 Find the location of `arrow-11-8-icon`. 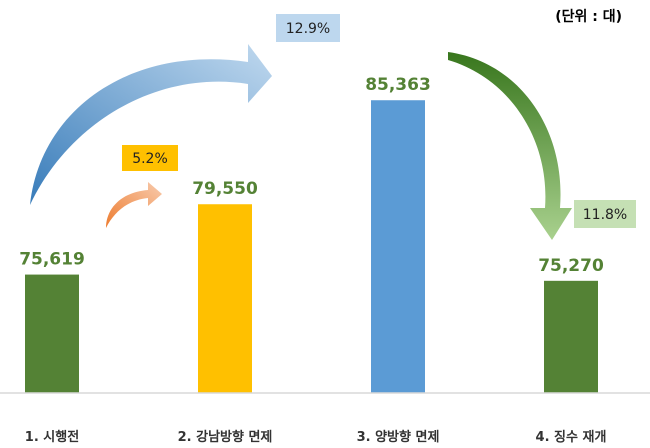

arrow-11-8-icon is located at coordinates (510, 146).